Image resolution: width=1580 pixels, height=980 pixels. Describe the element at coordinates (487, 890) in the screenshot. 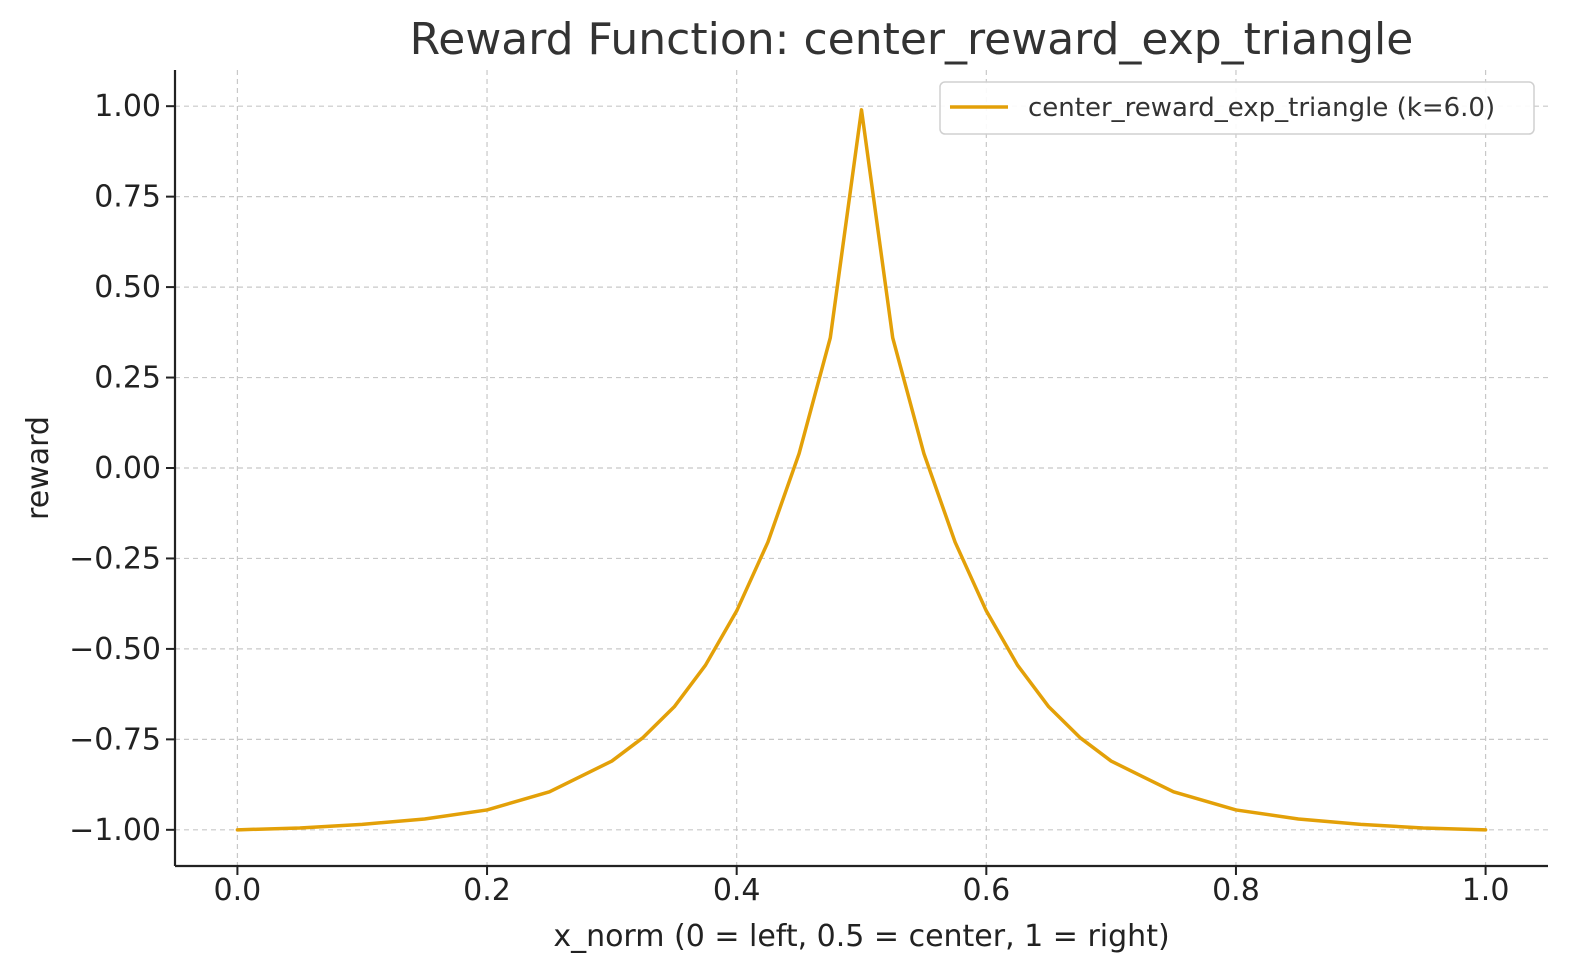

I see `x-tick-label: 0.2` at that location.